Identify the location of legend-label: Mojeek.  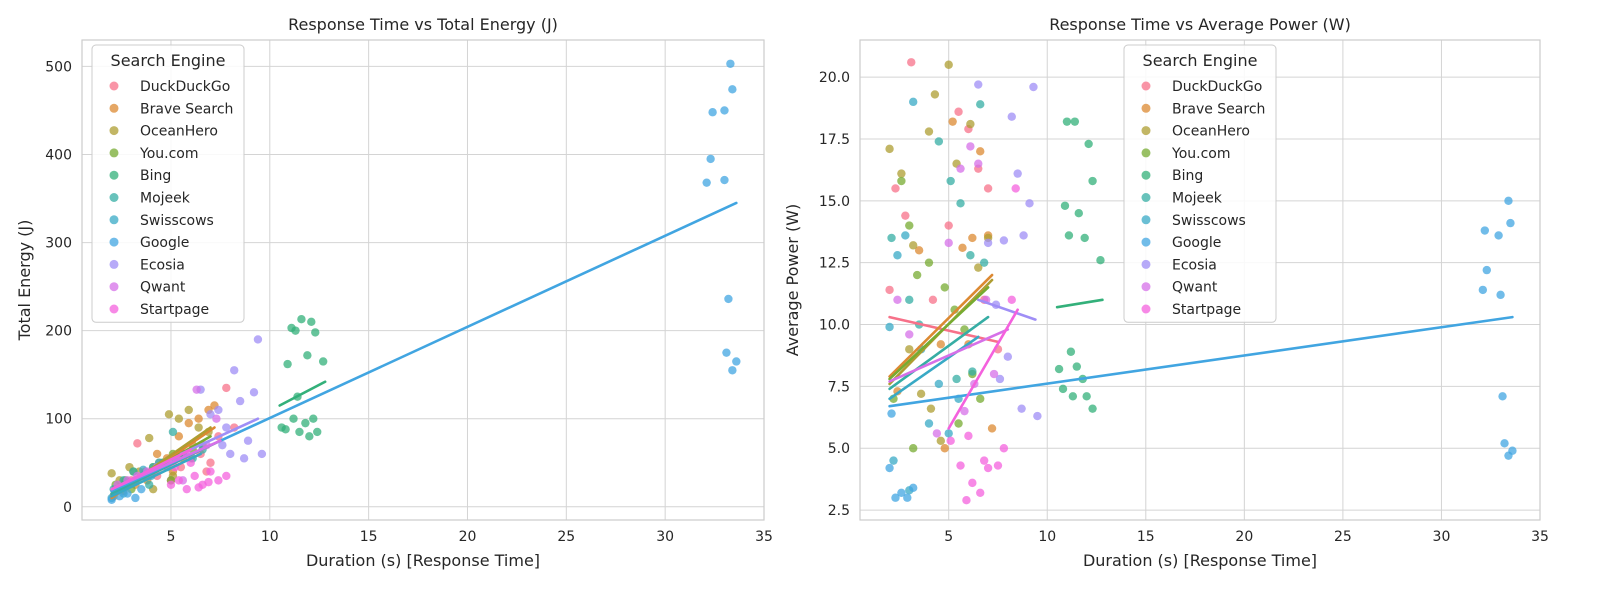
(165, 199).